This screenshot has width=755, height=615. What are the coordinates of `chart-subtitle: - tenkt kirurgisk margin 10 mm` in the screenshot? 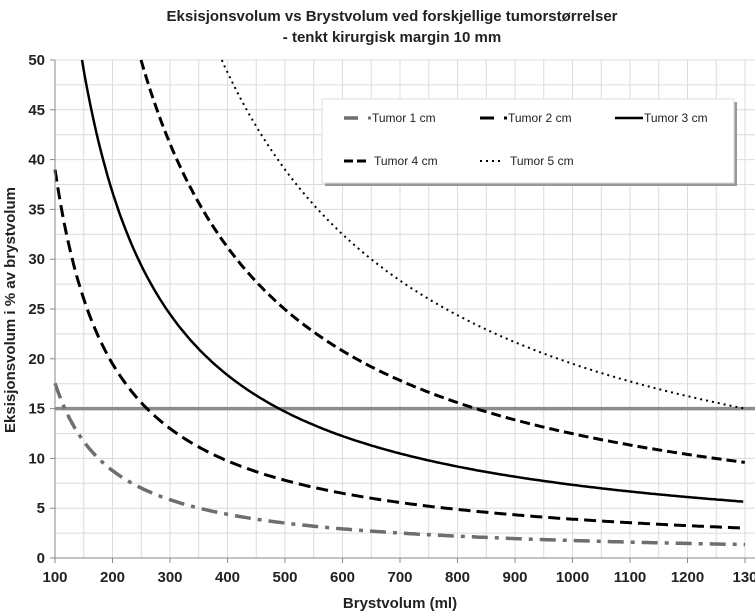 It's located at (392, 37).